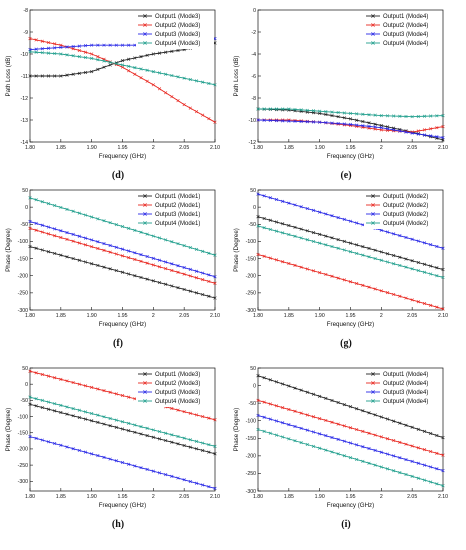 Image resolution: width=466 pixels, height=550 pixels. Describe the element at coordinates (405, 393) in the screenshot. I see `legend-entry: Output3 (Mode4)` at that location.